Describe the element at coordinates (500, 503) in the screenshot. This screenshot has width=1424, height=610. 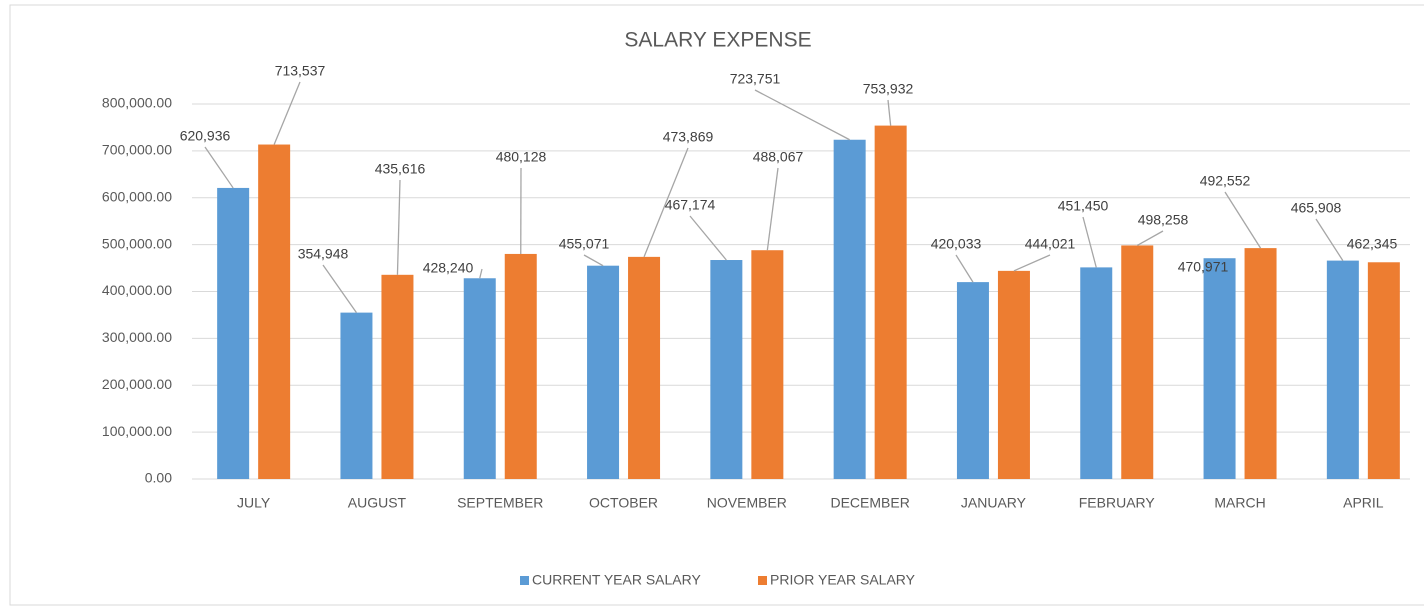
I see `x-tick-label: SEPTEMBER` at that location.